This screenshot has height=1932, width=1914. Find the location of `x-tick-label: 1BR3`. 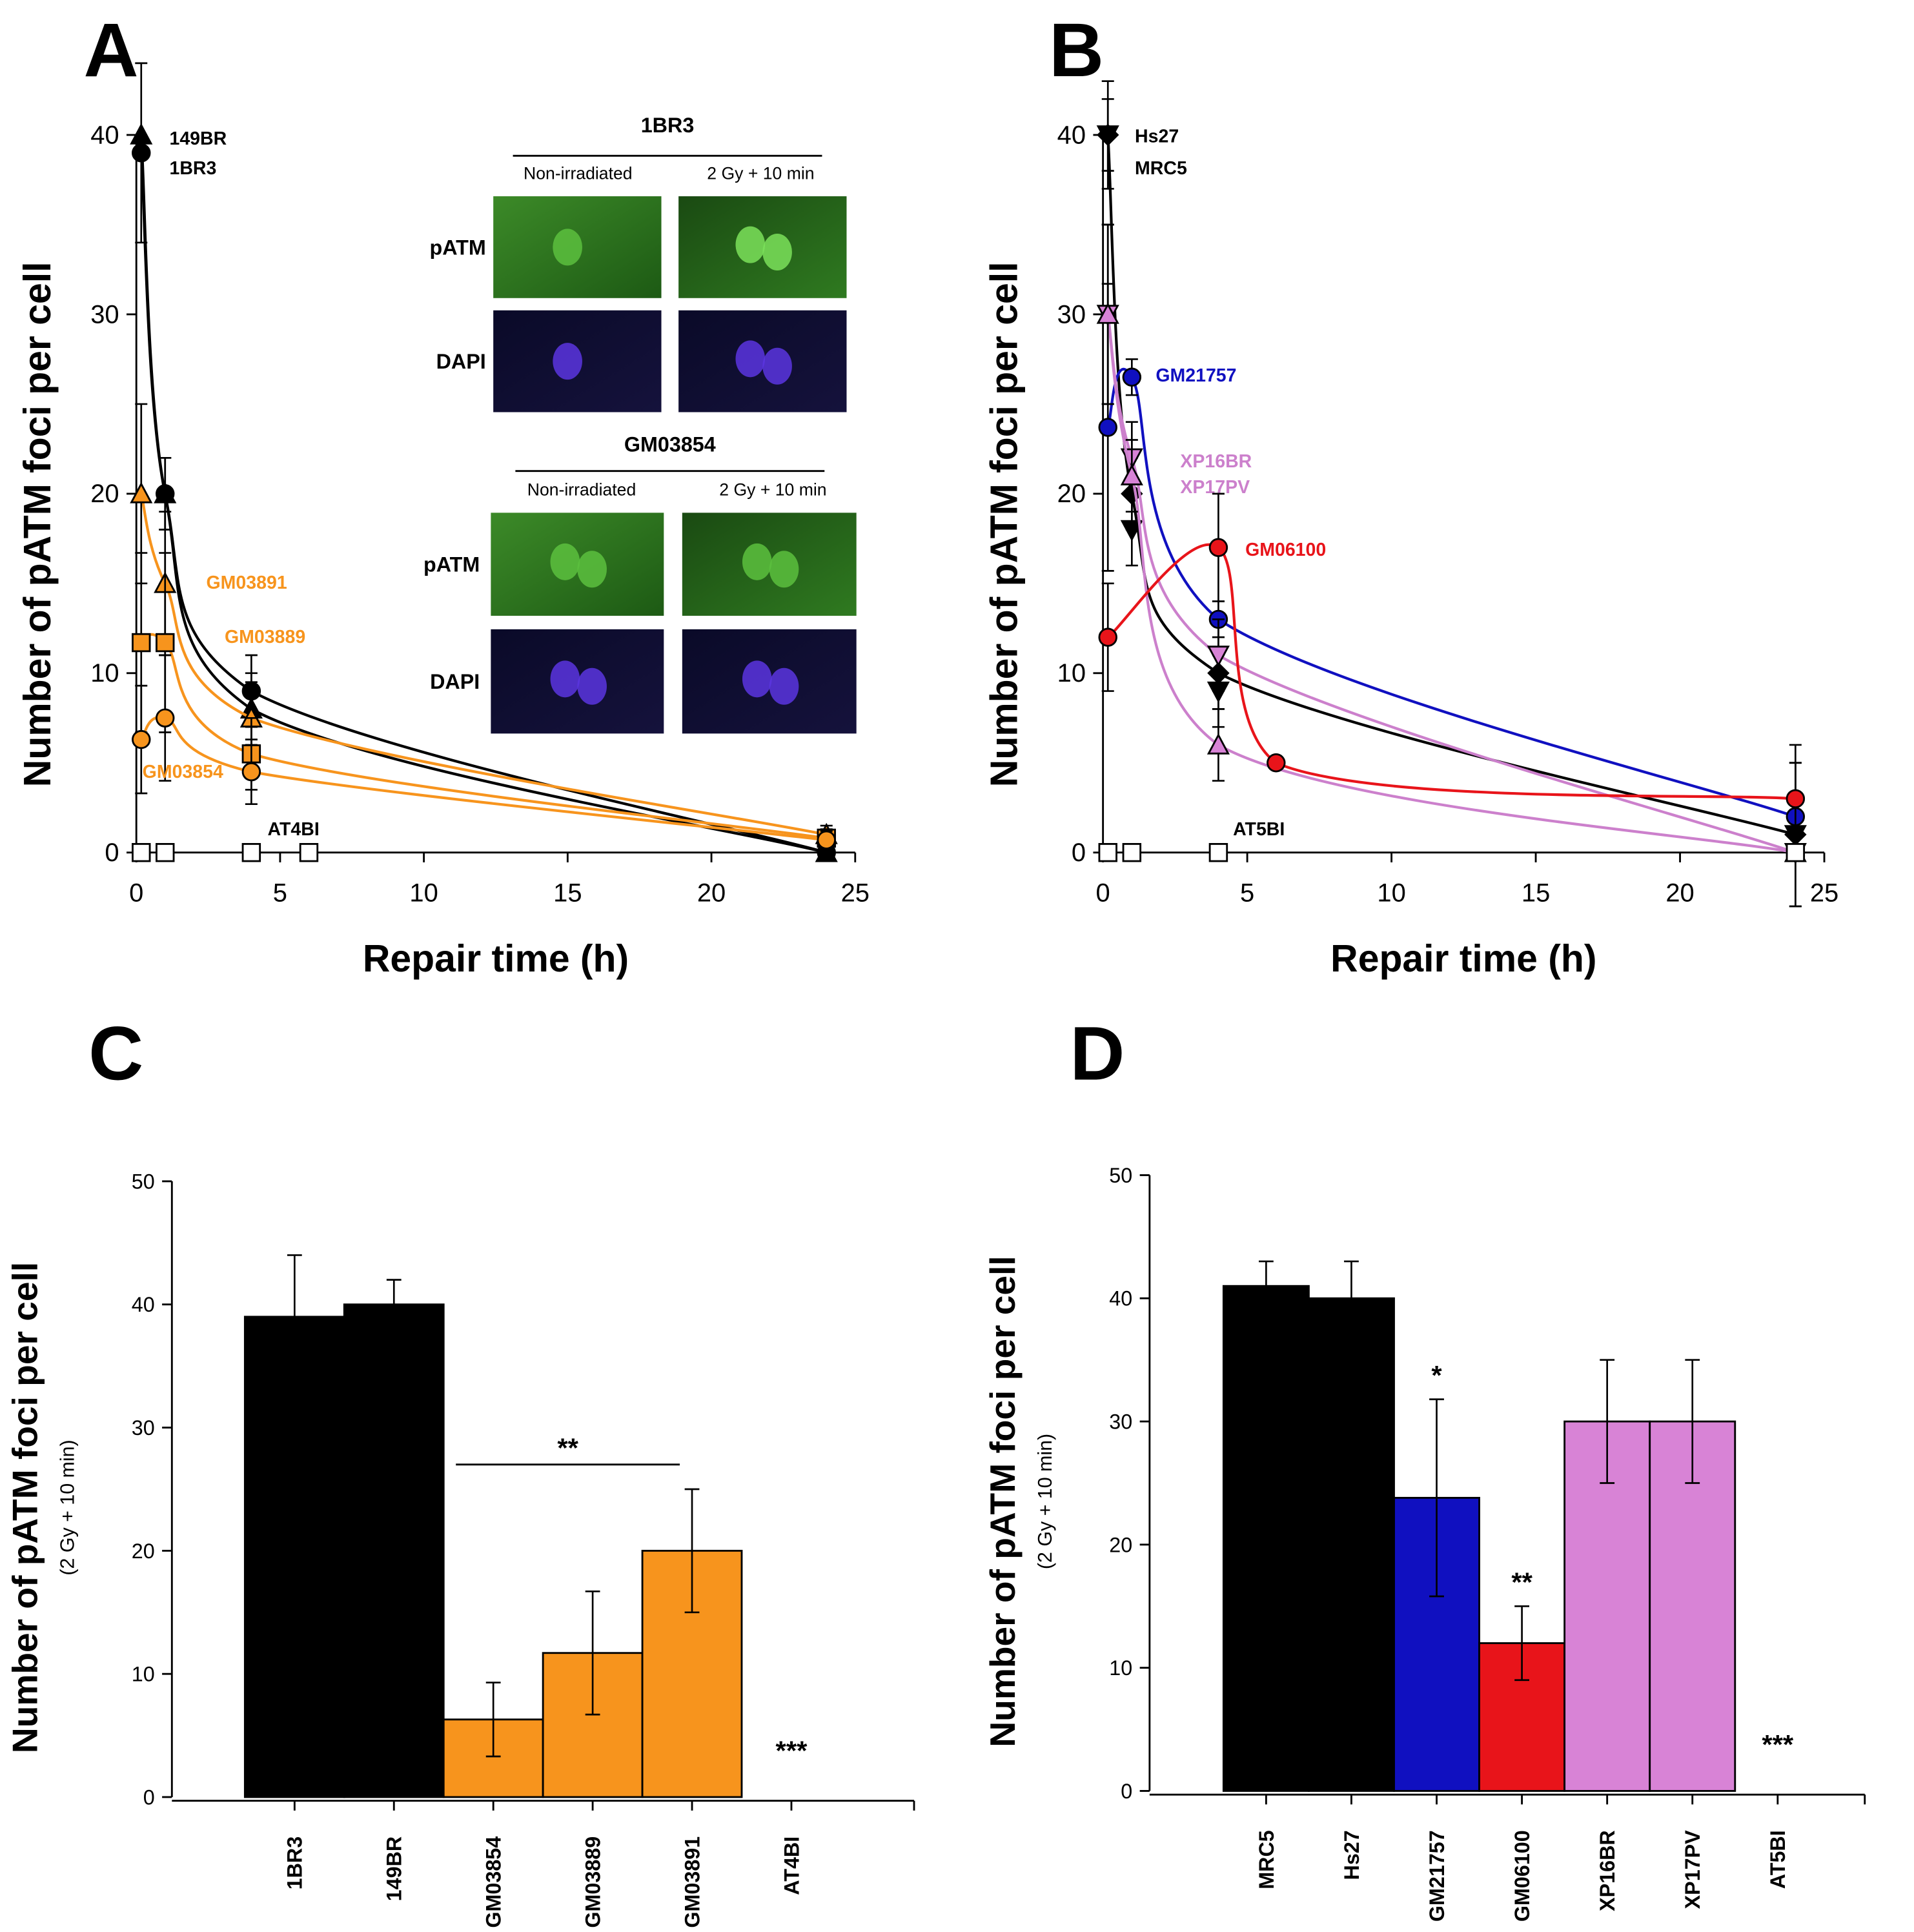

x-tick-label: 1BR3 is located at coordinates (295, 1863).